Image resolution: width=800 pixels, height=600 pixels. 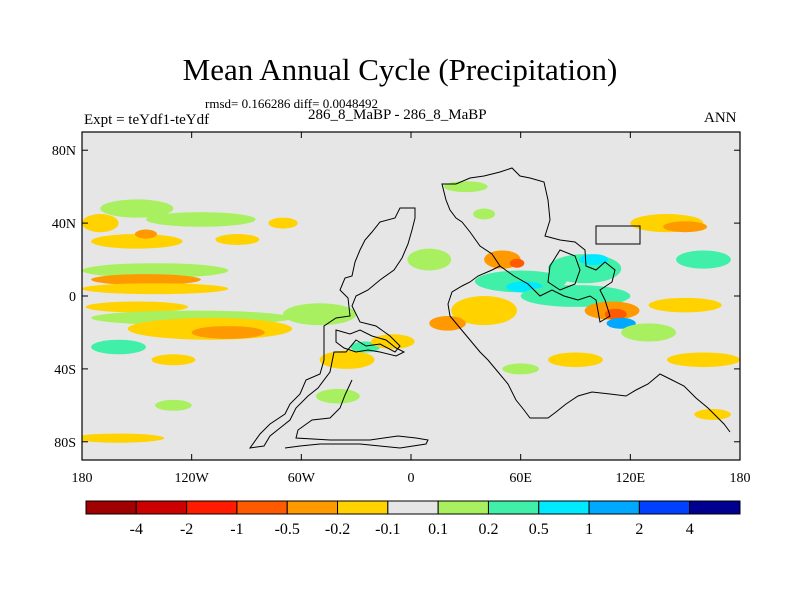 I want to click on chart-title: Mean Annual Cycle (Precipitation), so click(x=400, y=69).